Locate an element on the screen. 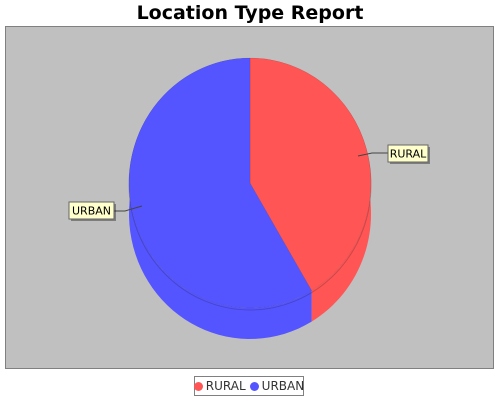  slice-label-urban: URBAN is located at coordinates (91, 211).